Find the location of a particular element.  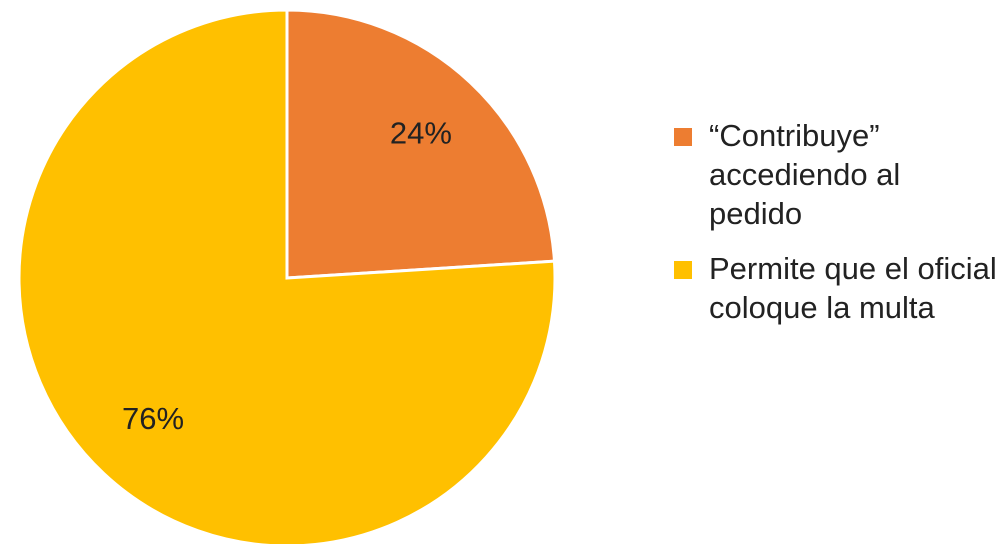

legend-swatch-permite is located at coordinates (683, 270).